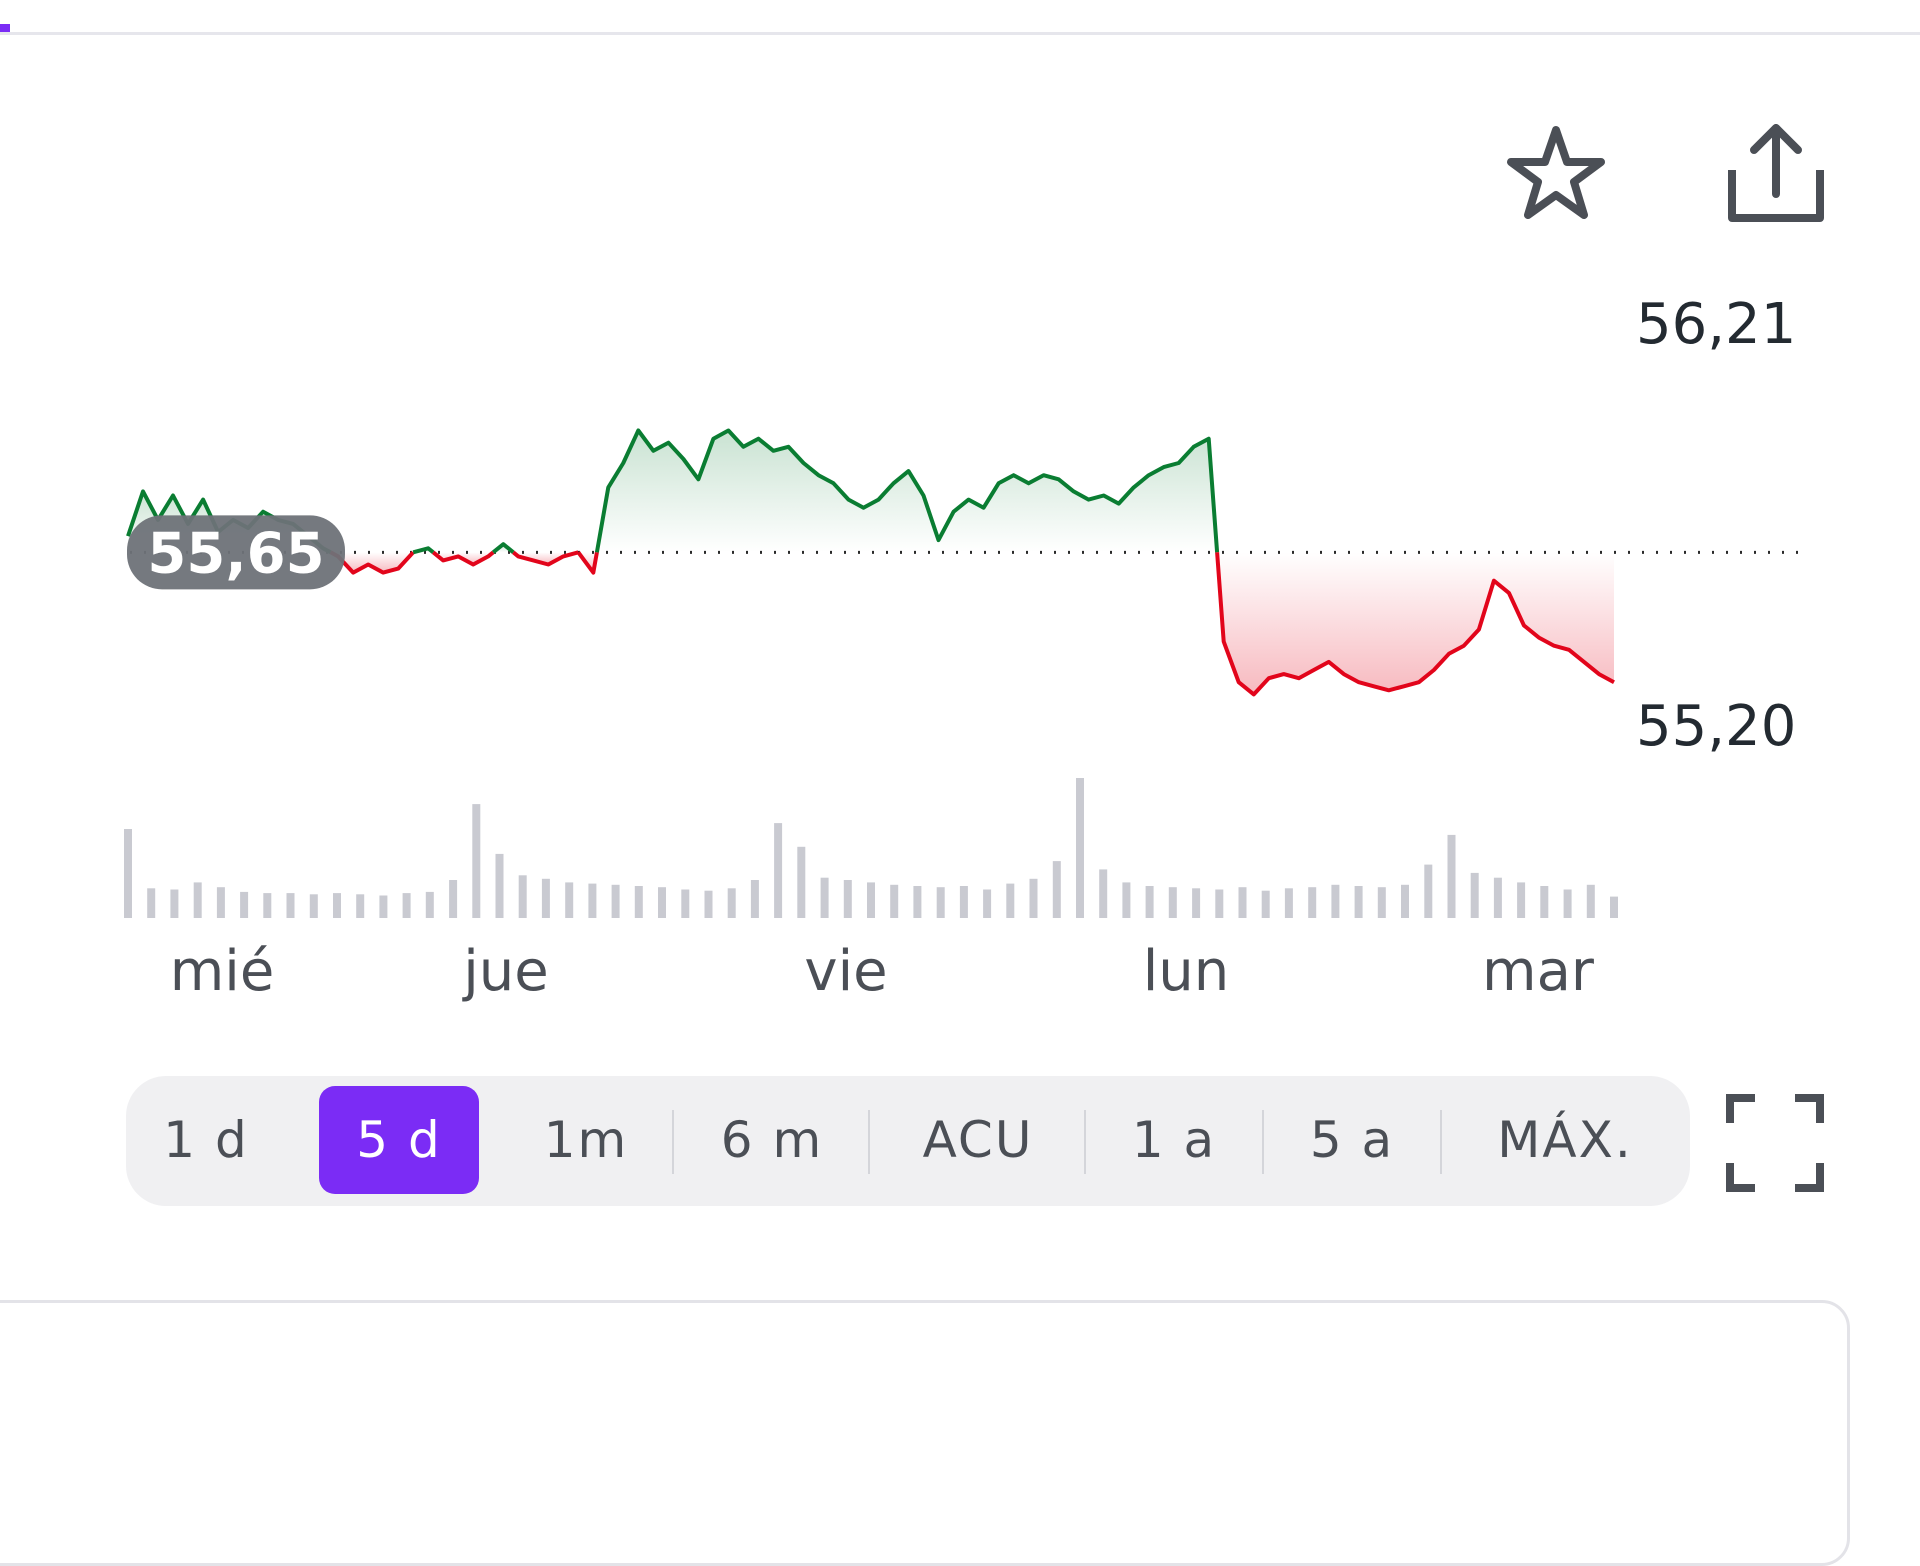 The height and width of the screenshot is (1566, 1920). What do you see at coordinates (586, 1140) in the screenshot?
I see `tab-1m: 1m` at bounding box center [586, 1140].